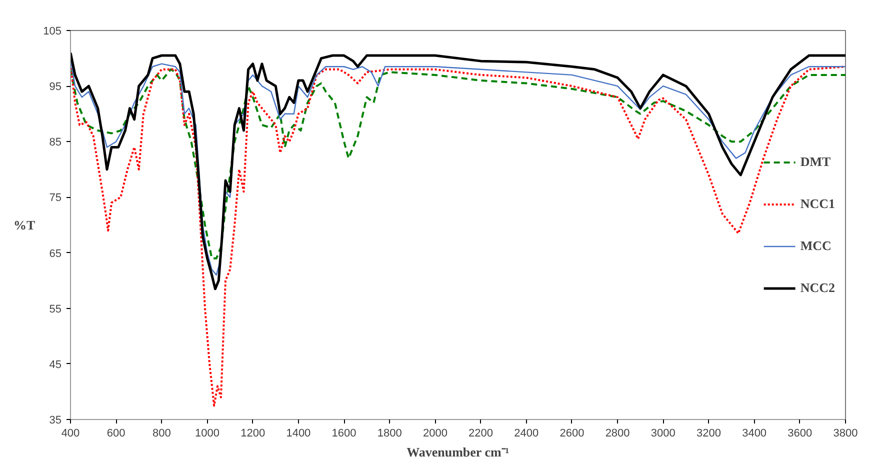 This screenshot has height=468, width=880. What do you see at coordinates (458, 452) in the screenshot?
I see `x-axis-title: Wavenumber cm⁻¹` at bounding box center [458, 452].